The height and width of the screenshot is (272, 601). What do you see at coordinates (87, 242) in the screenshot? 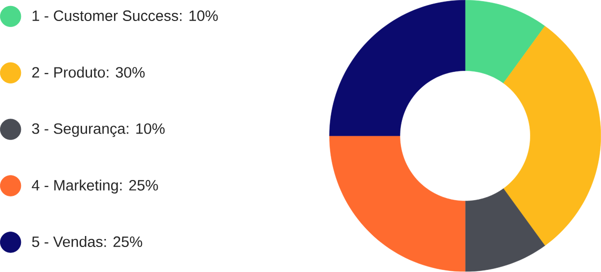
I see `legend-label: 5 - Vendas: 25%` at bounding box center [87, 242].